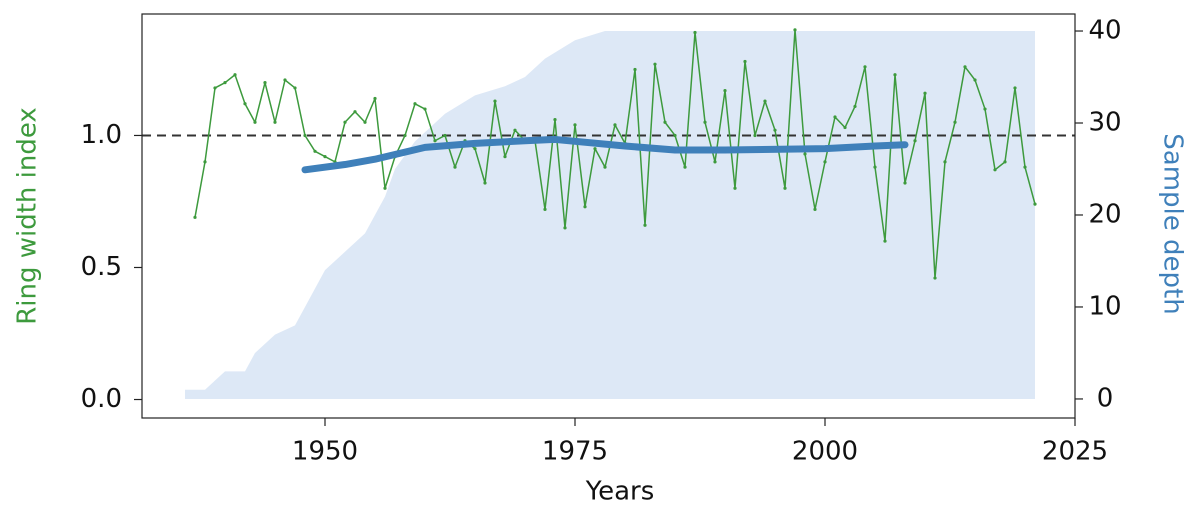 Image resolution: width=1196 pixels, height=508 pixels. I want to click on y2-tick-label: 10, so click(1104, 306).